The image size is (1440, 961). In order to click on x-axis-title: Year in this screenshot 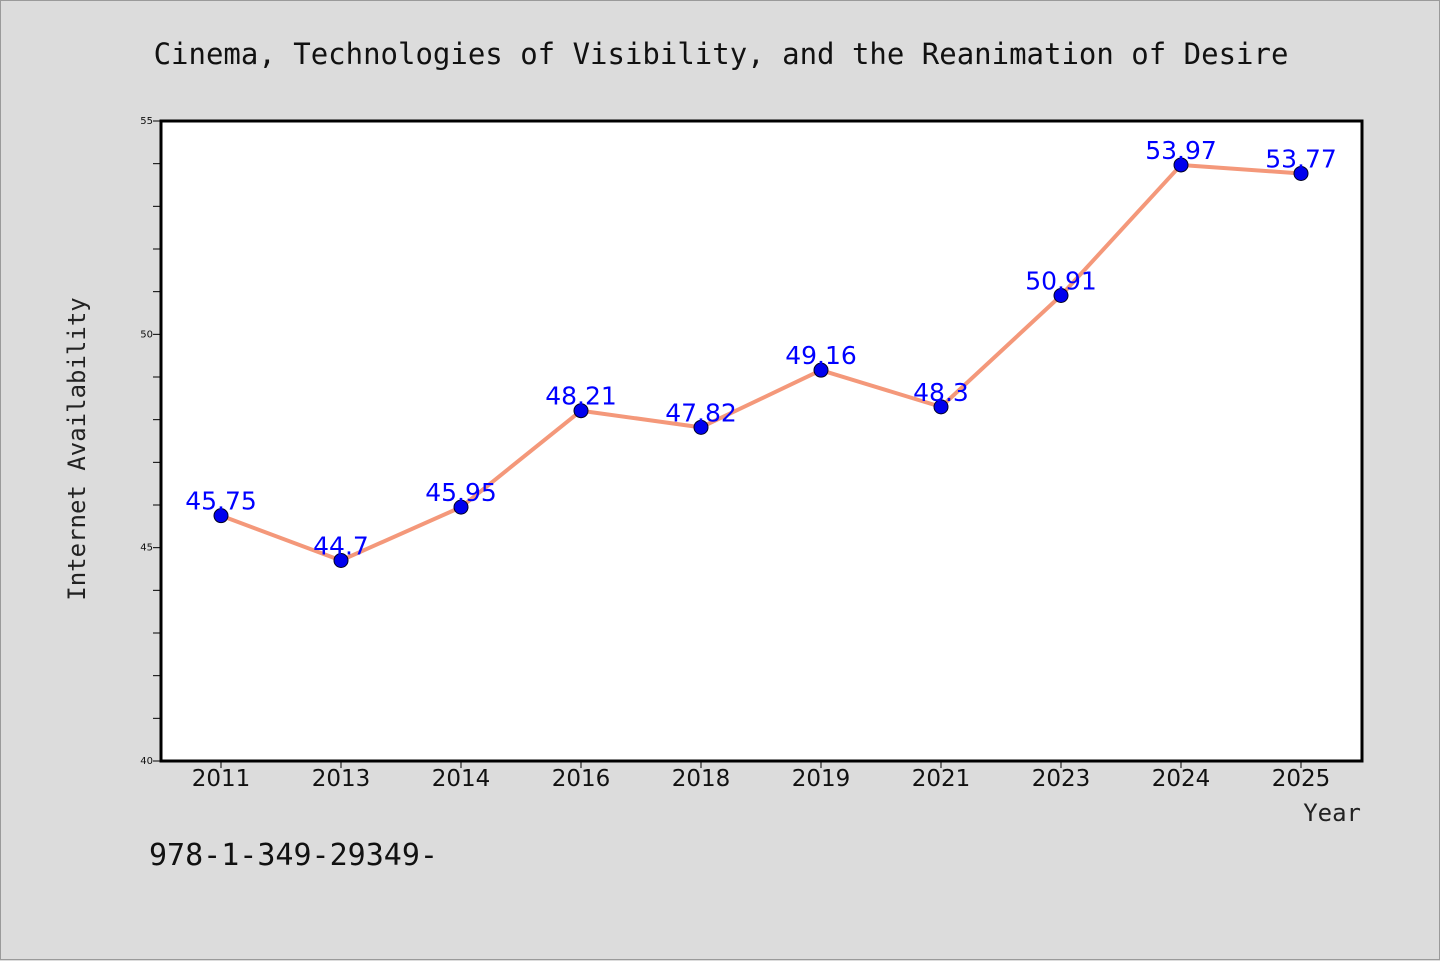, I will do `click(1332, 813)`.